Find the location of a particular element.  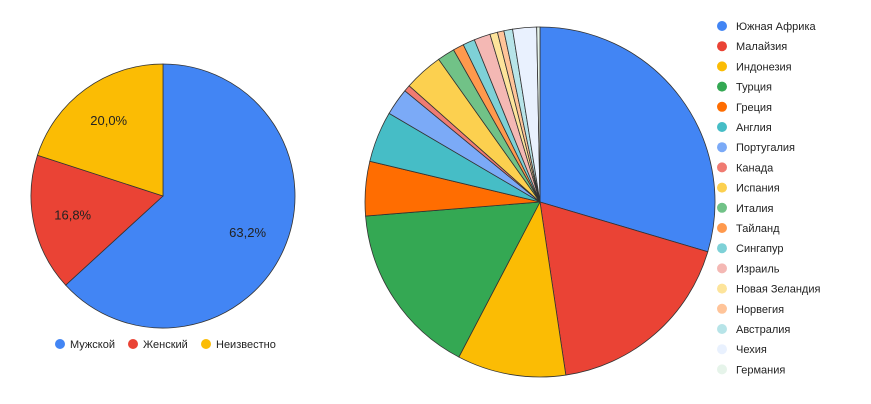

legend-item-12: Израиль is located at coordinates (748, 269).